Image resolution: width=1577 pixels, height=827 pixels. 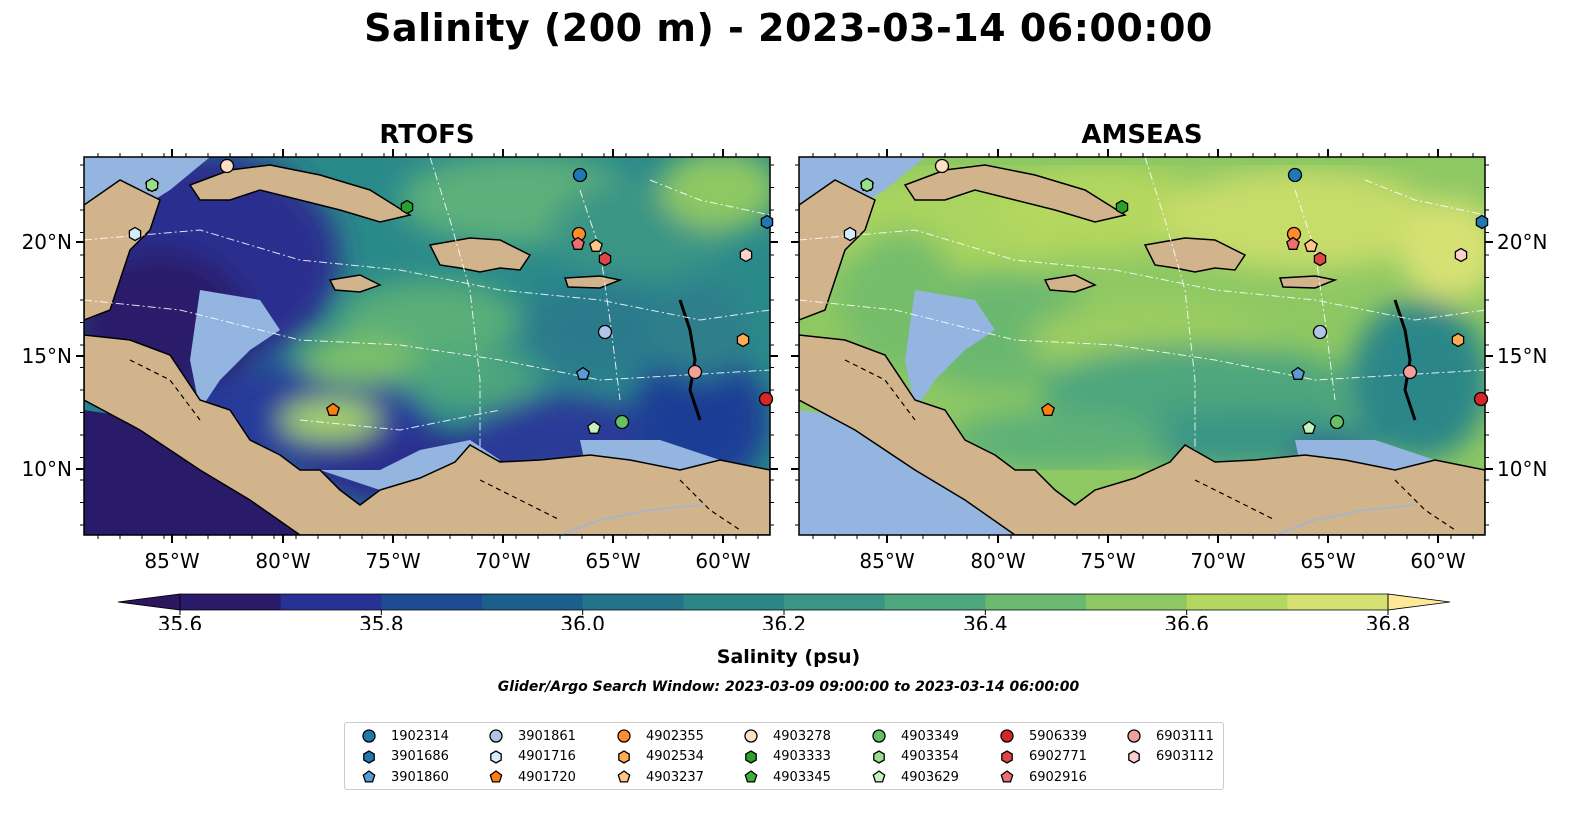 What do you see at coordinates (675, 777) in the screenshot?
I see `legend-label: 4903237` at bounding box center [675, 777].